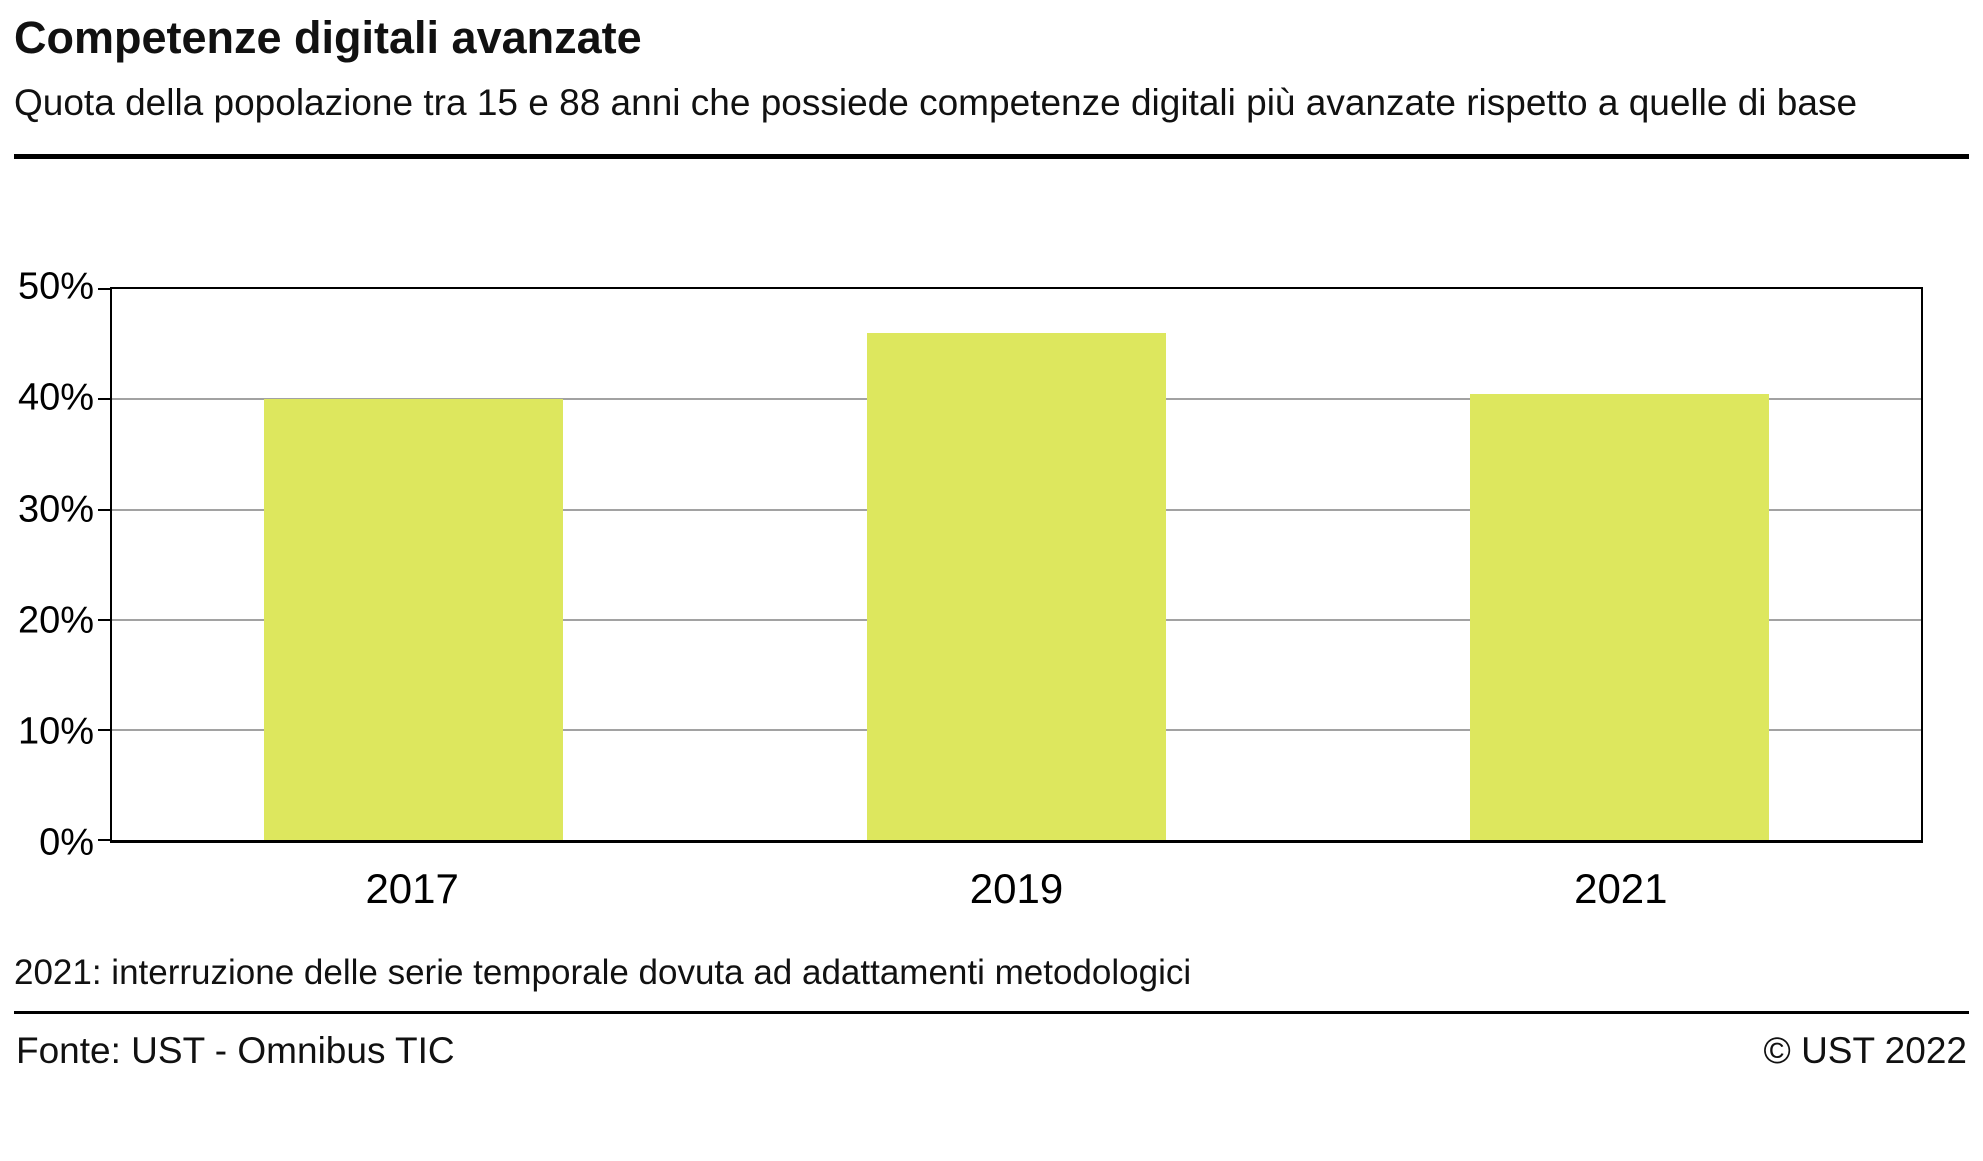  What do you see at coordinates (66, 842) in the screenshot?
I see `y-axis-tick-label: 0%` at bounding box center [66, 842].